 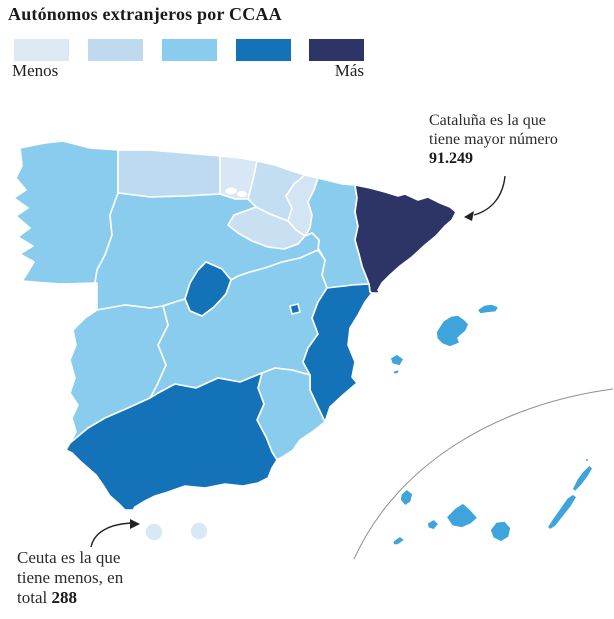 I want to click on region-comunidad-valenciana, so click(x=337, y=353).